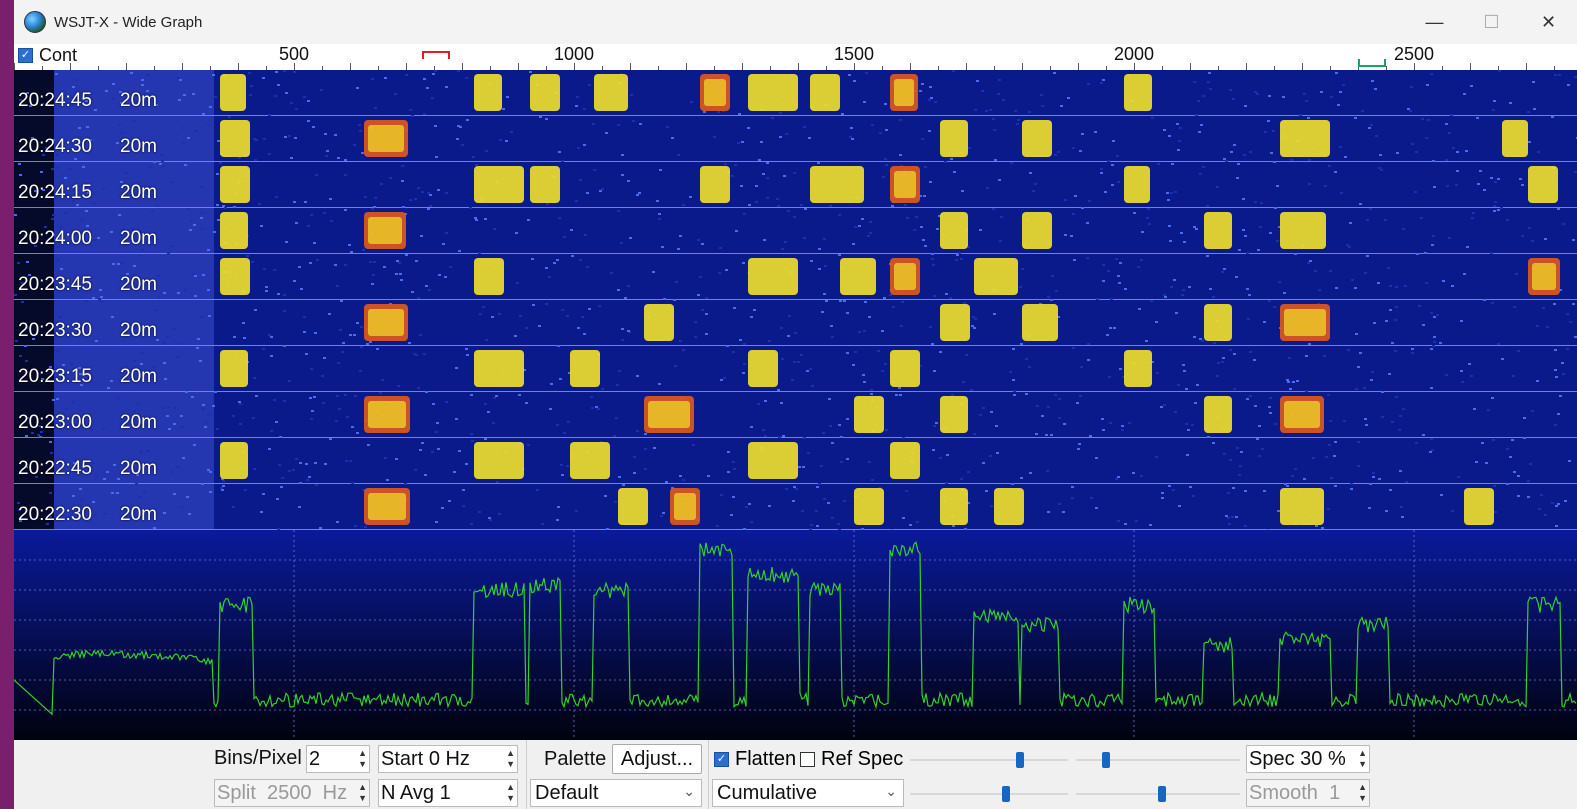 Image resolution: width=1577 pixels, height=809 pixels. What do you see at coordinates (755, 759) in the screenshot?
I see `flatten-checkbox: ✓ Flatten` at bounding box center [755, 759].